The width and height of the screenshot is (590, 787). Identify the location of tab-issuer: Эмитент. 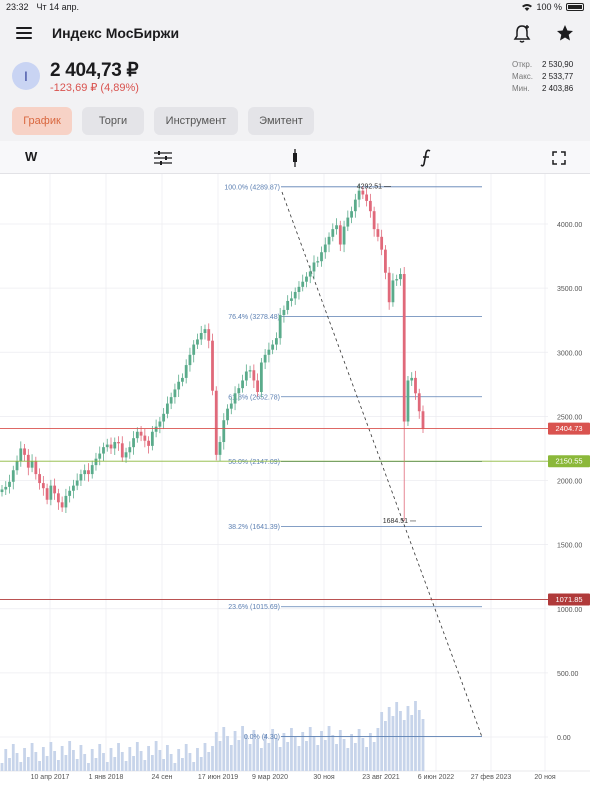
(281, 121).